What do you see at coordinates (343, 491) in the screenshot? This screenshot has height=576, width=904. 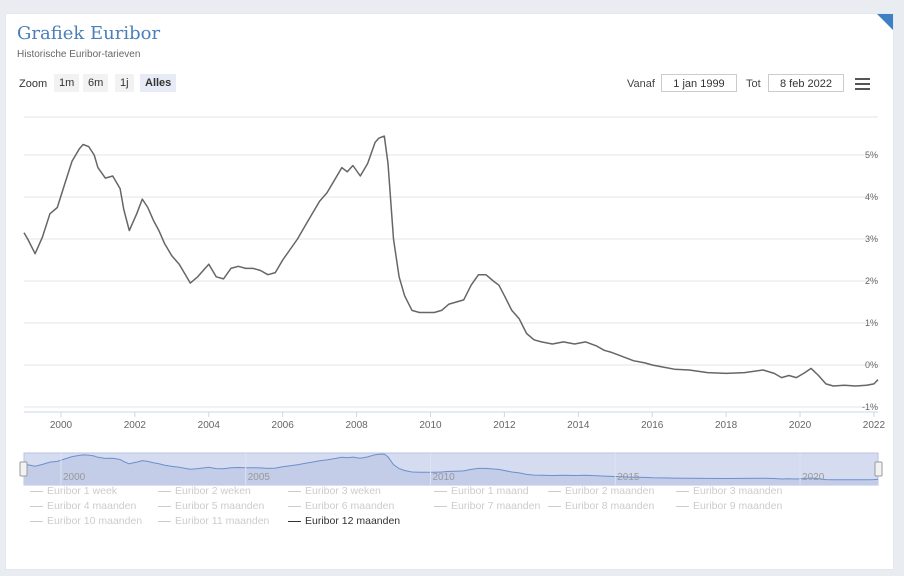 I see `legend-label: Euribor 3 weken` at bounding box center [343, 491].